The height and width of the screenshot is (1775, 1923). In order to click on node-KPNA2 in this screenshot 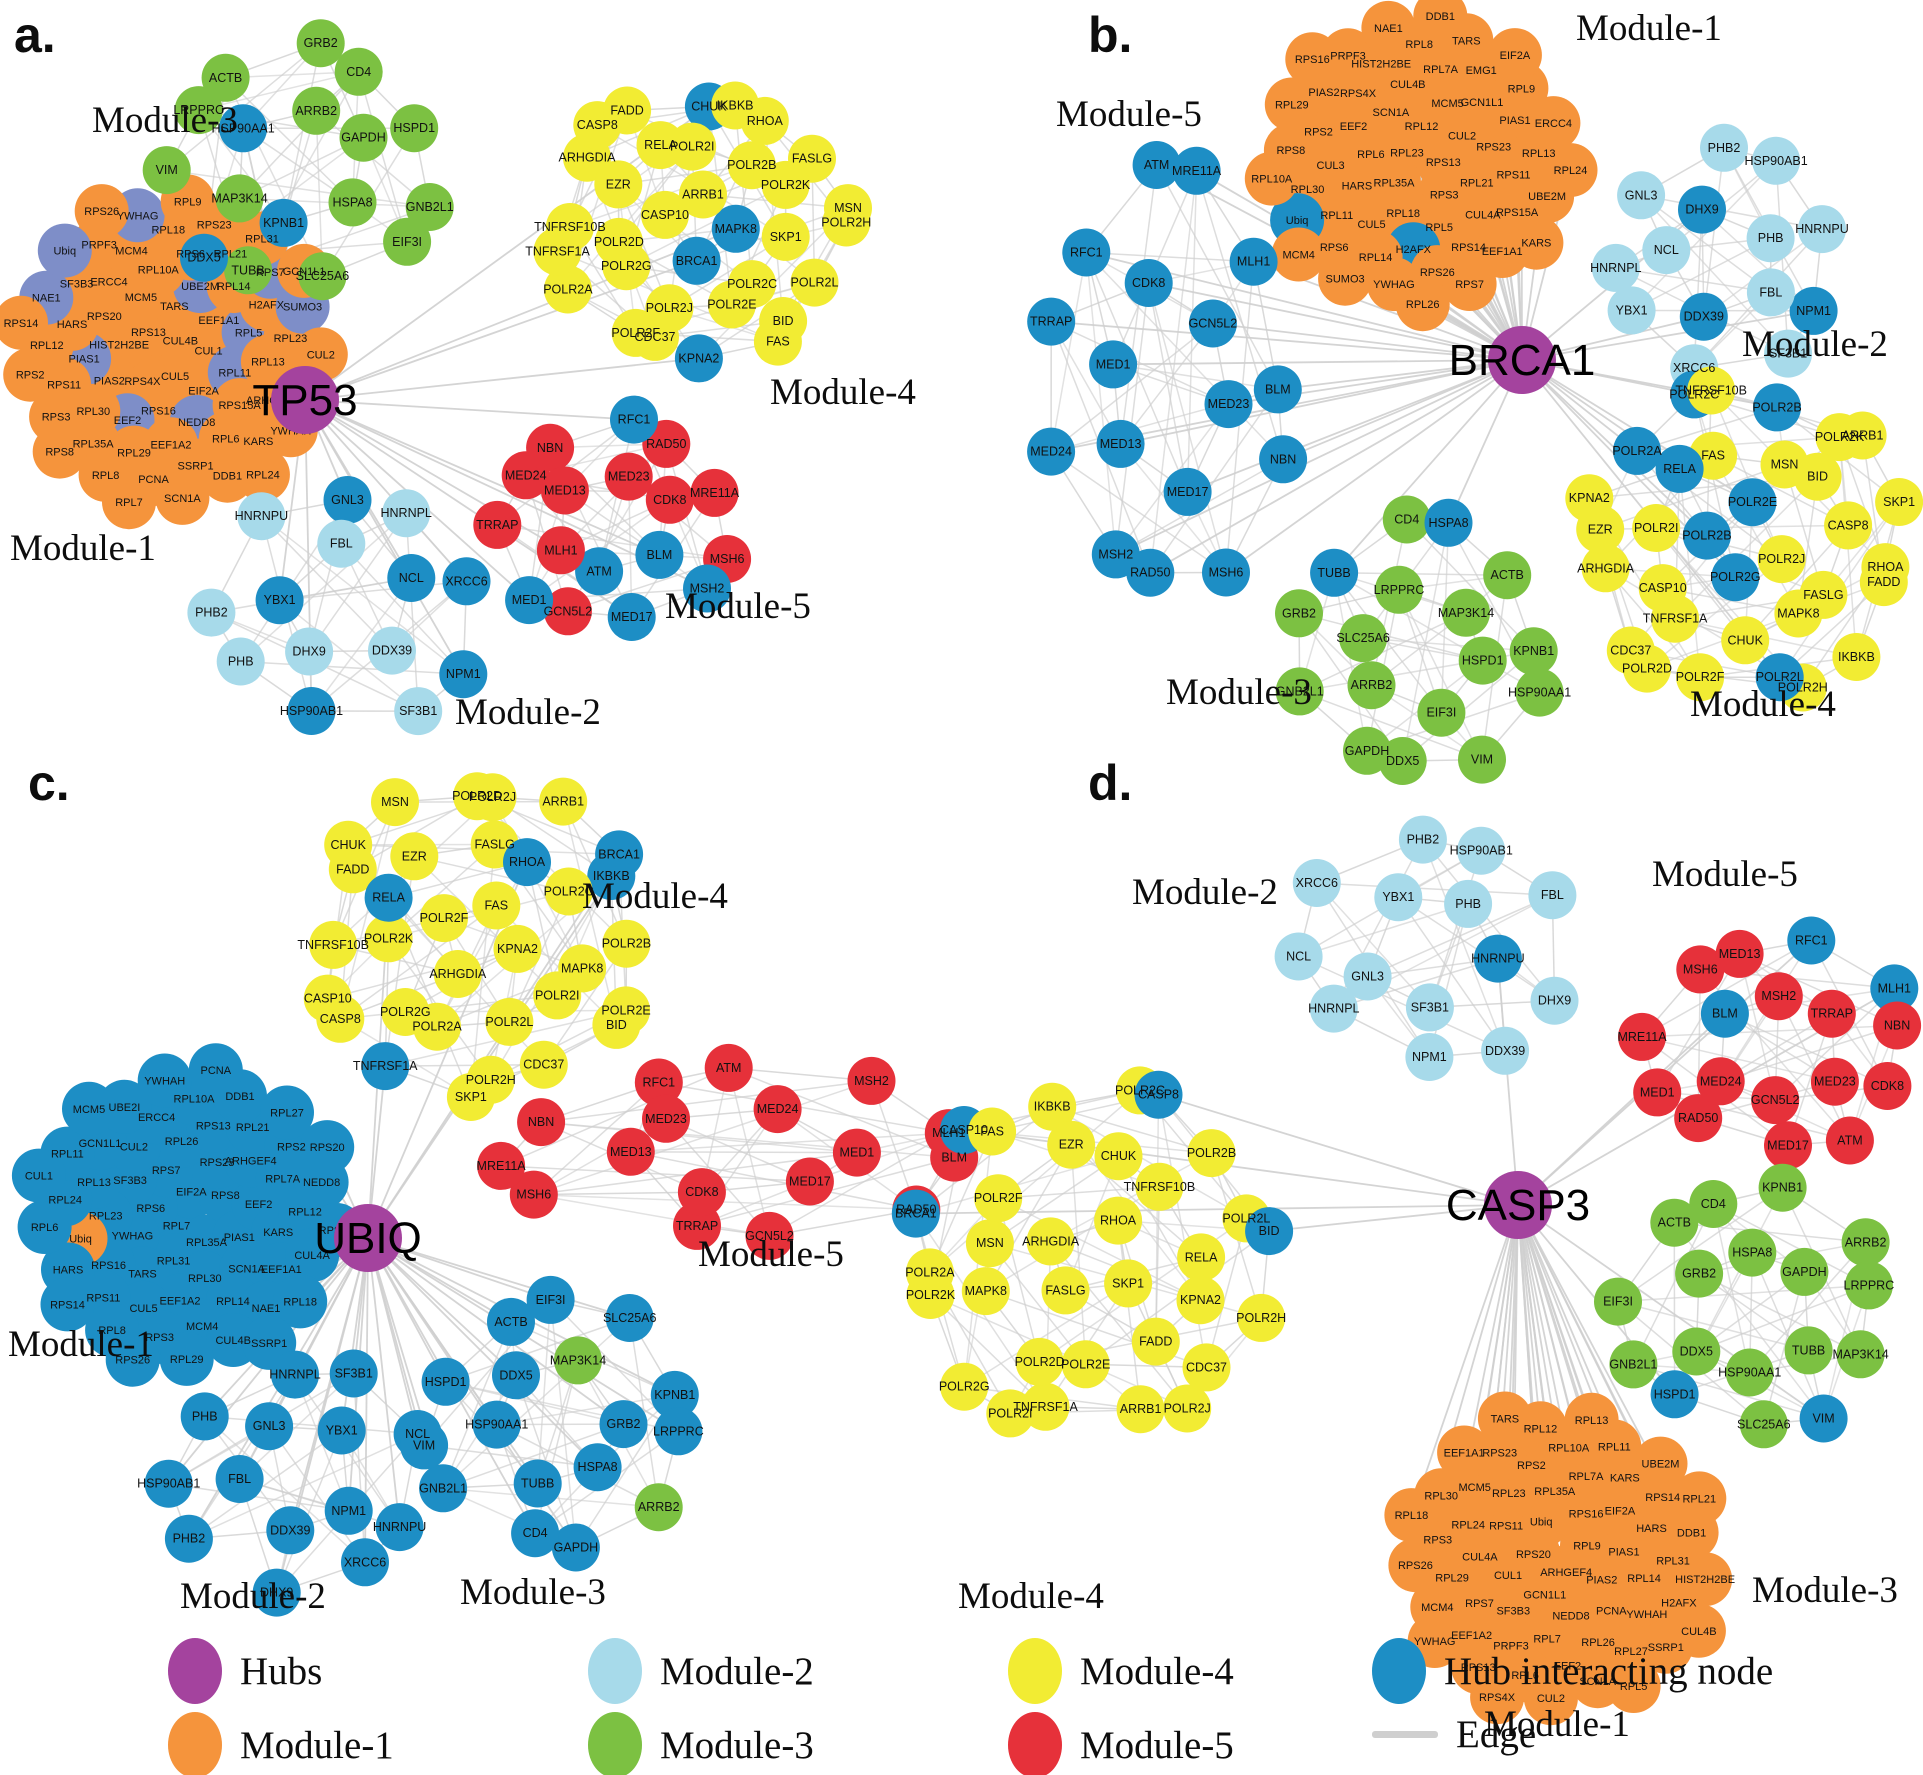, I will do `click(1200, 1300)`.